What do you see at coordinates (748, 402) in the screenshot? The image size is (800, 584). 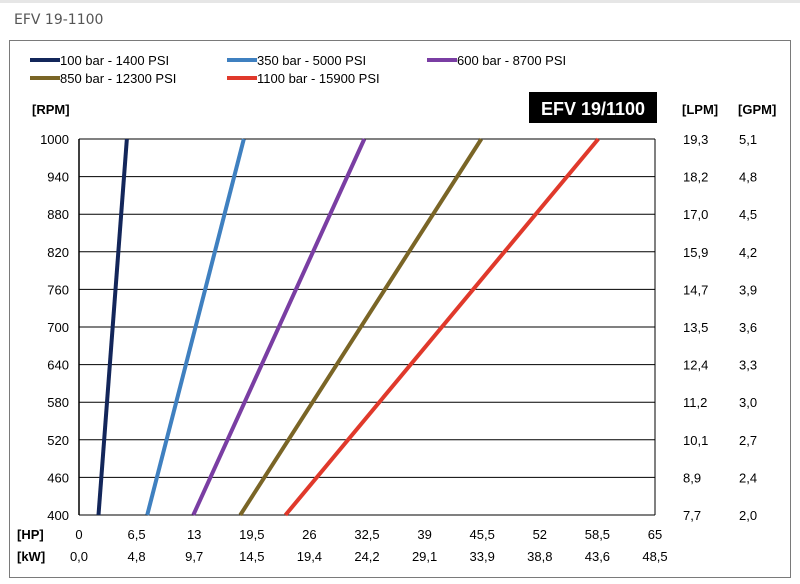 I see `gpm-tick-label: 3,0` at bounding box center [748, 402].